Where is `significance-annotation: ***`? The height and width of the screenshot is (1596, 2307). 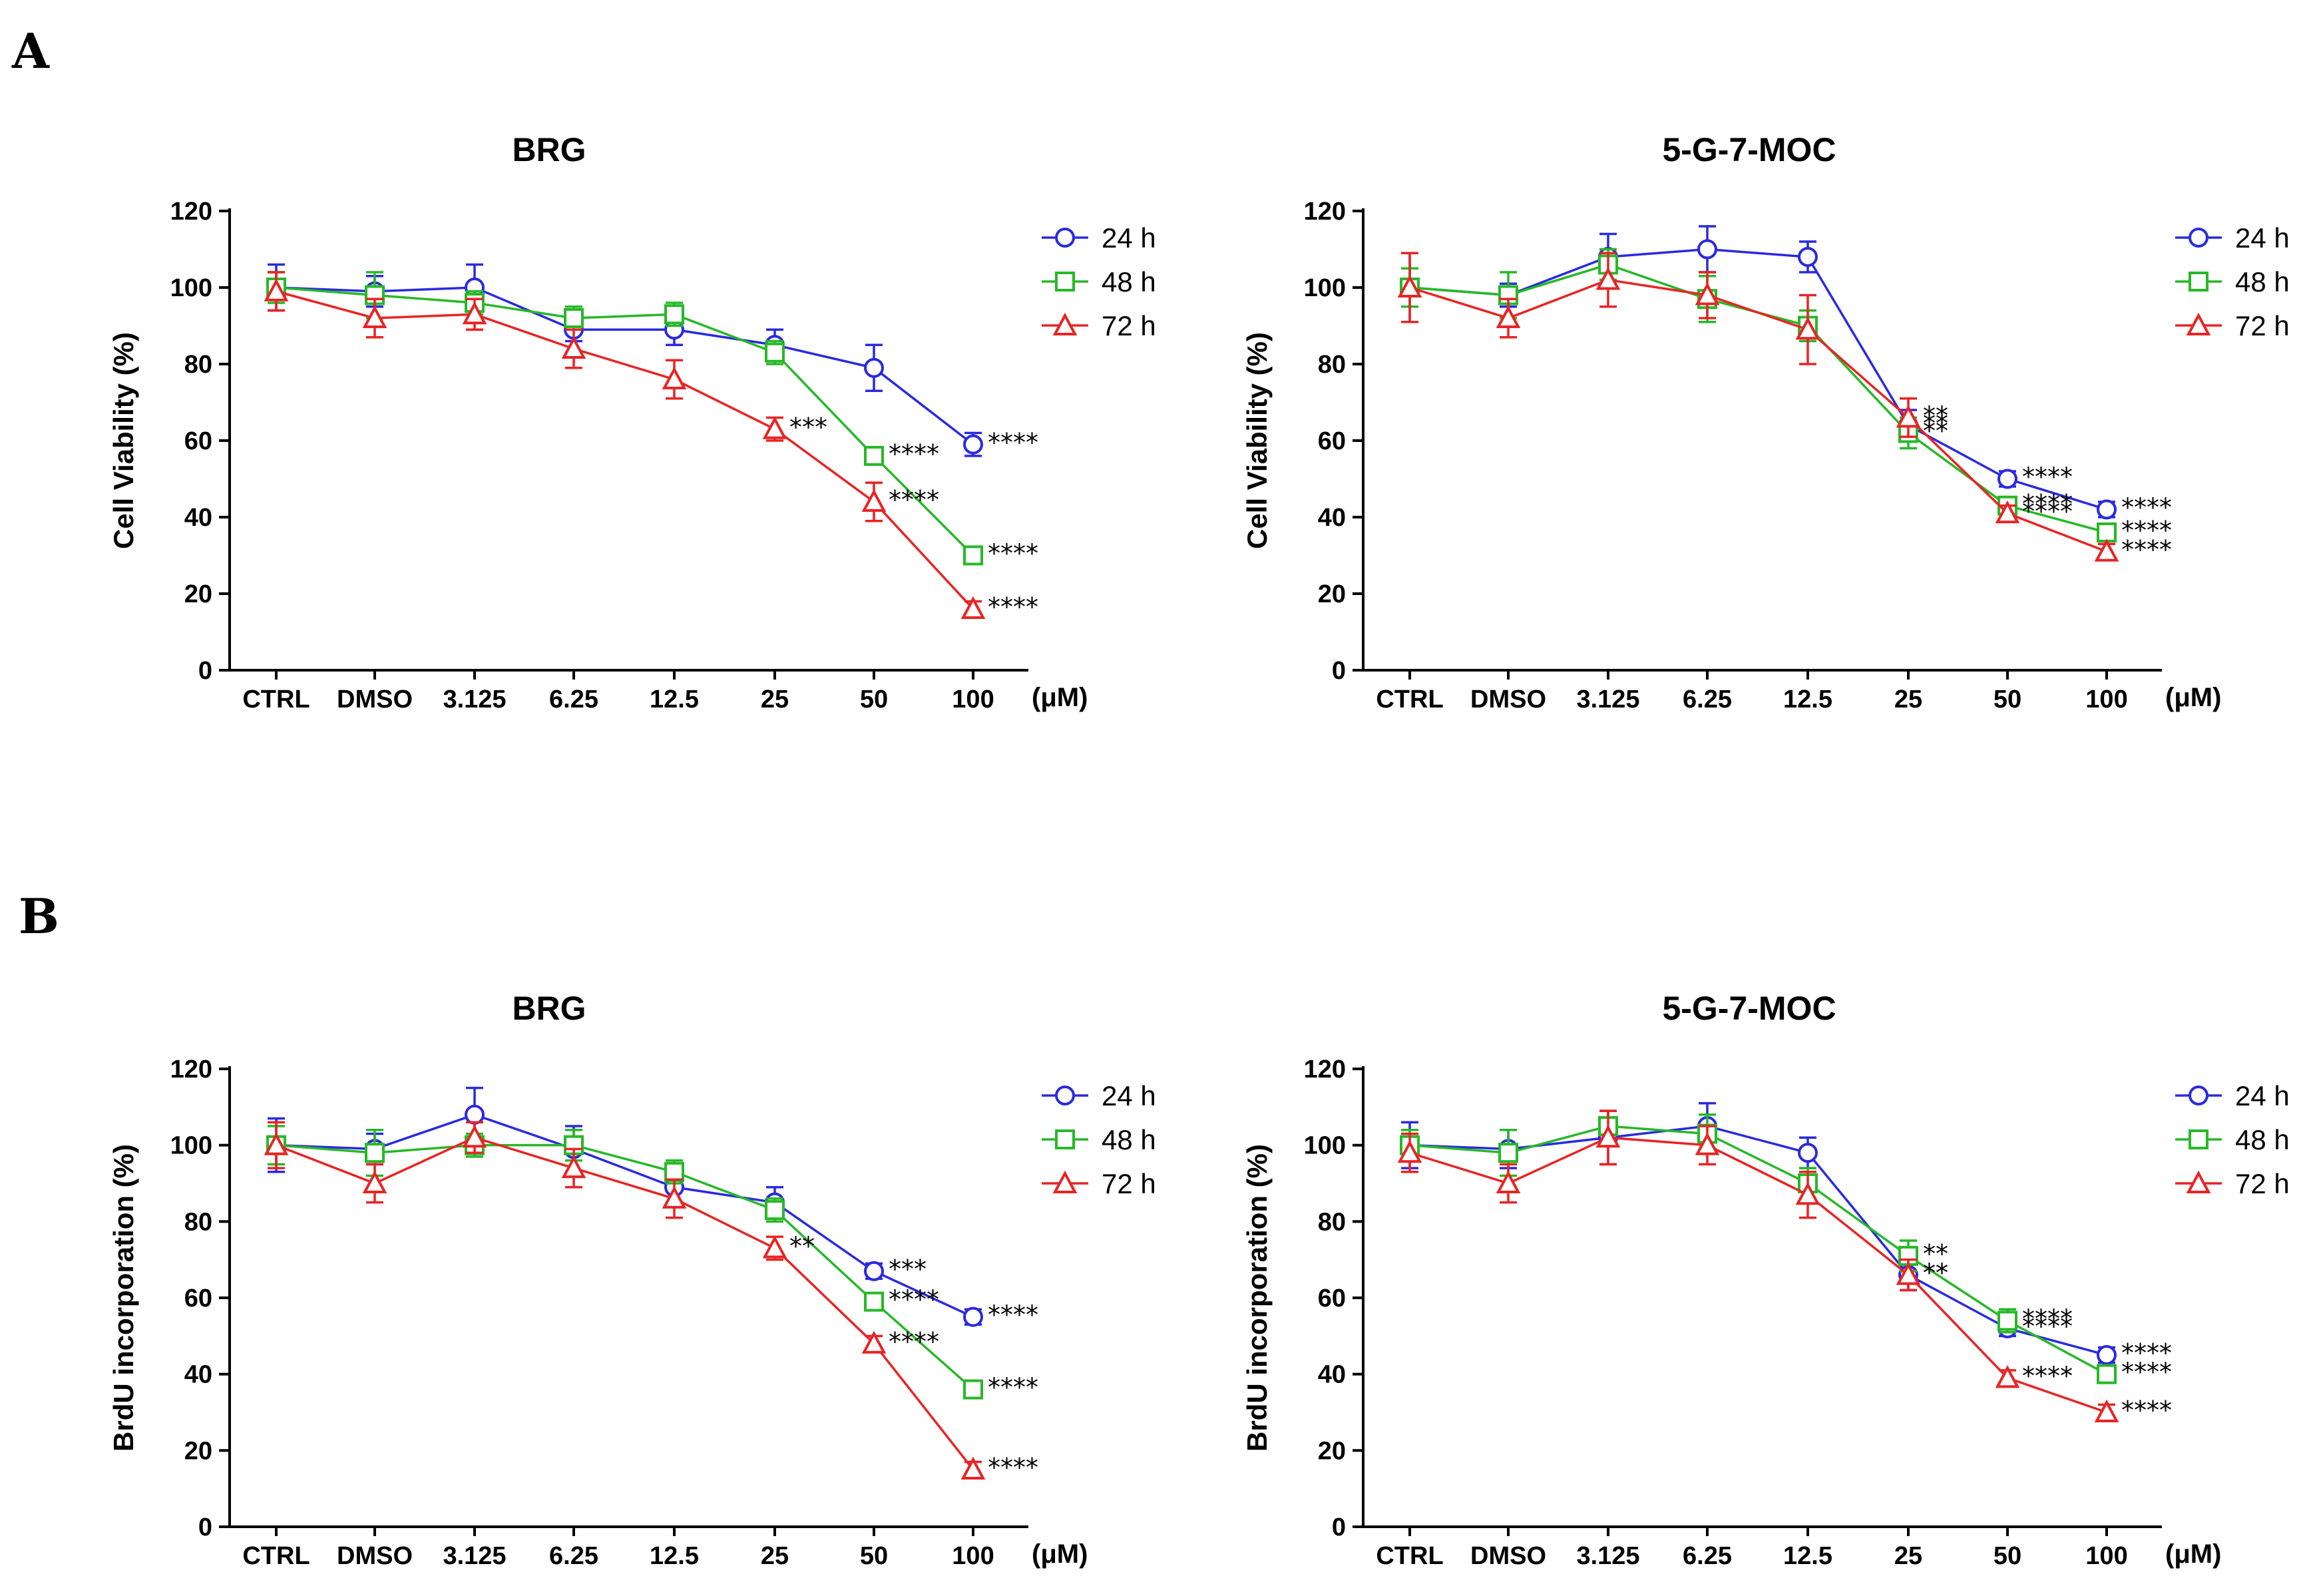 significance-annotation: *** is located at coordinates (808, 427).